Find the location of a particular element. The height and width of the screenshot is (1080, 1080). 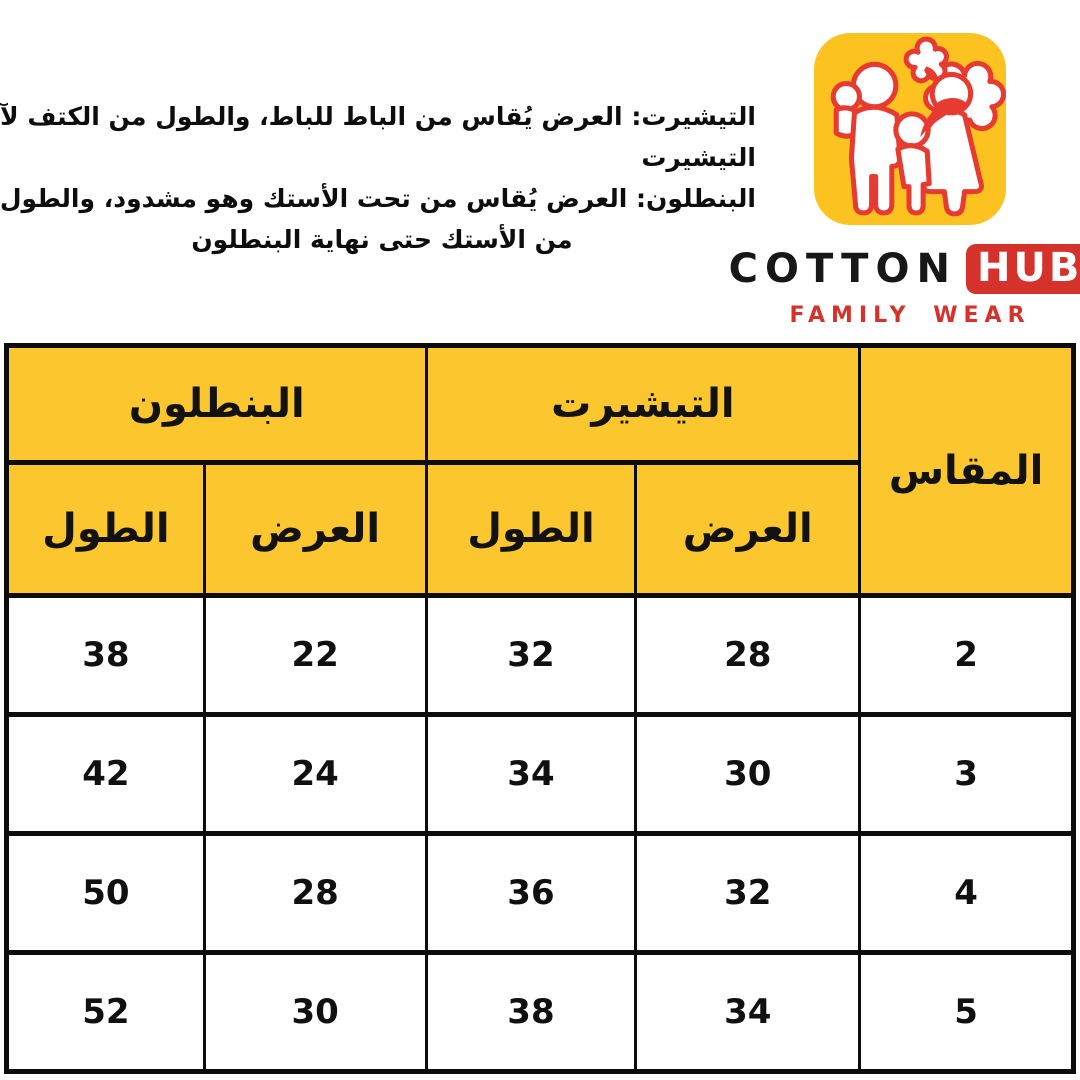

brand-name: COTTON is located at coordinates (842, 269).